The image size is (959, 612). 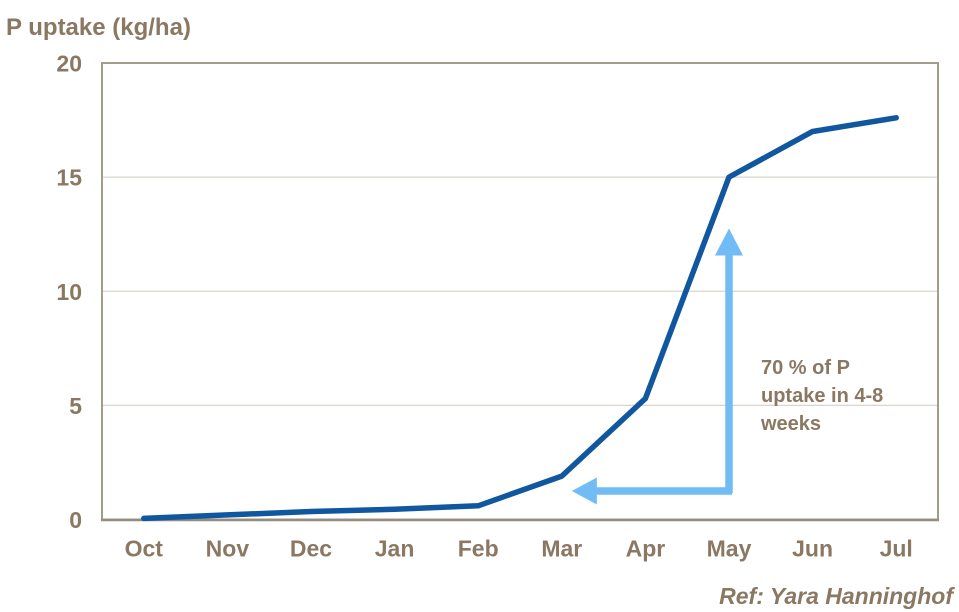 I want to click on x-axis-tick-label: Apr, so click(x=646, y=549).